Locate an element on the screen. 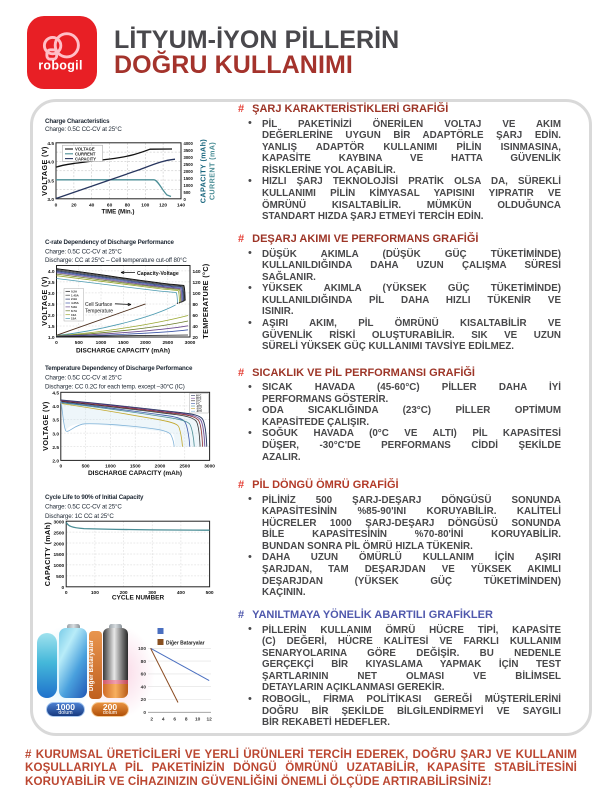 The image size is (600, 800). svg-text: 60°C is located at coordinates (199, 396).